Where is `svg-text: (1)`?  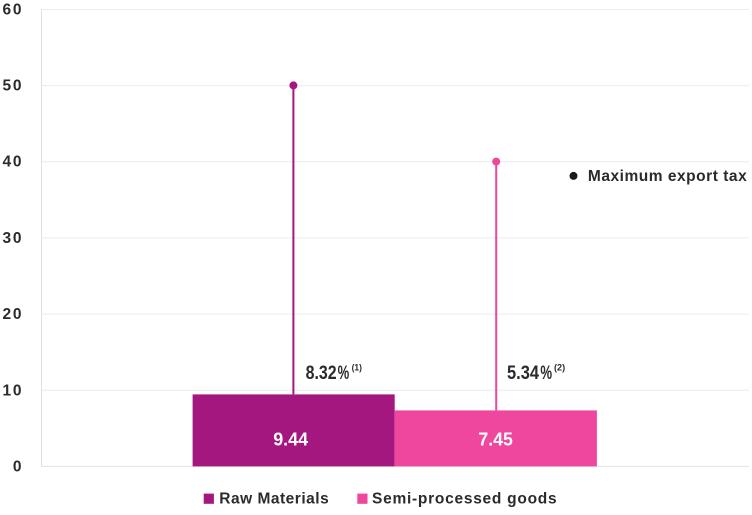
svg-text: (1) is located at coordinates (357, 367).